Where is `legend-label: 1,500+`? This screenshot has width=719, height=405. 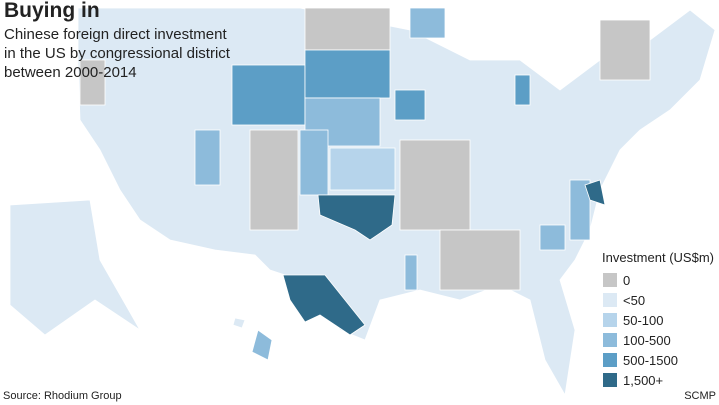 legend-label: 1,500+ is located at coordinates (643, 380).